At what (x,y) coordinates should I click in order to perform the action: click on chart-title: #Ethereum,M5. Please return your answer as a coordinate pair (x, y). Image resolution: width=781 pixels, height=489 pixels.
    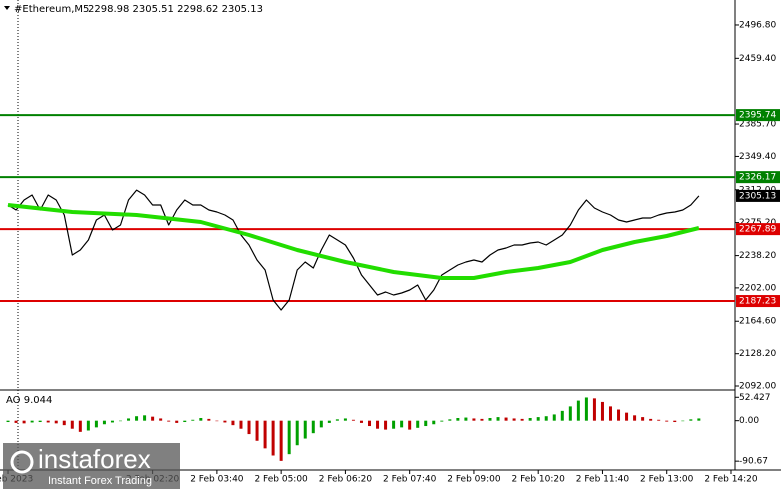
    Looking at the image, I should click on (51, 9).